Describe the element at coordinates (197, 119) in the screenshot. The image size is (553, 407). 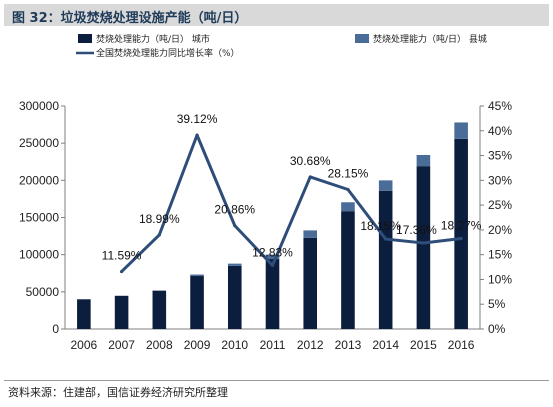
I see `growth-data-label: 39.12%` at that location.